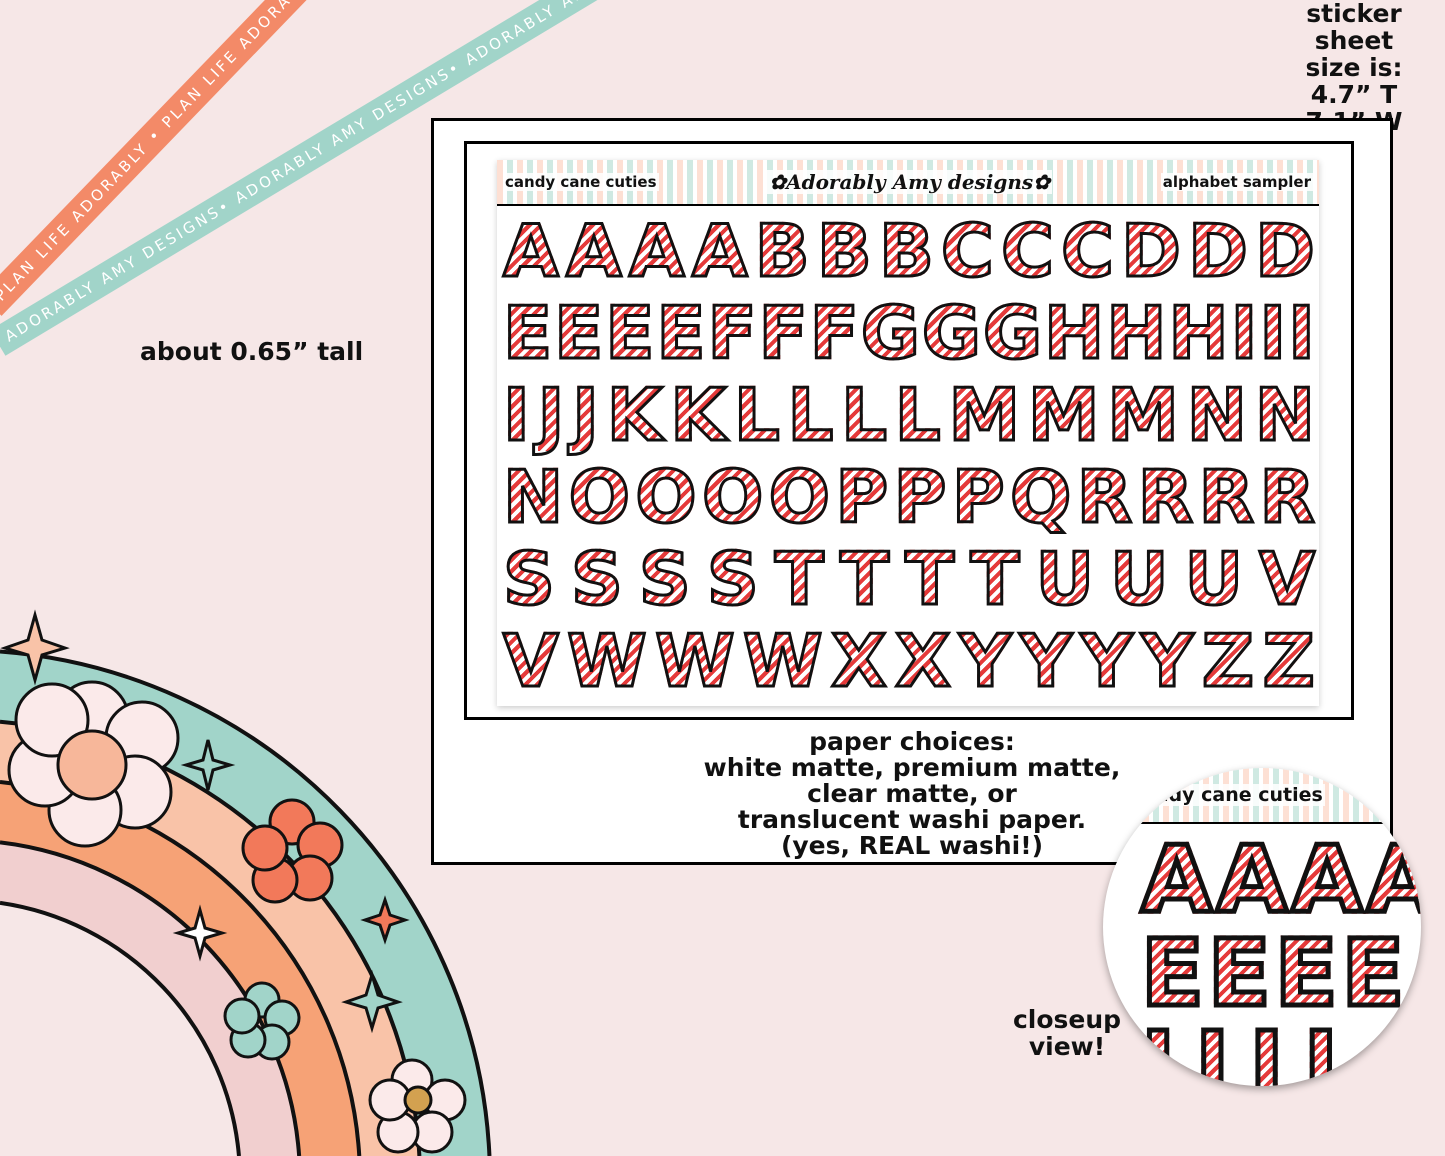  I want to click on paper-line: translucent washi paper., so click(912, 819).